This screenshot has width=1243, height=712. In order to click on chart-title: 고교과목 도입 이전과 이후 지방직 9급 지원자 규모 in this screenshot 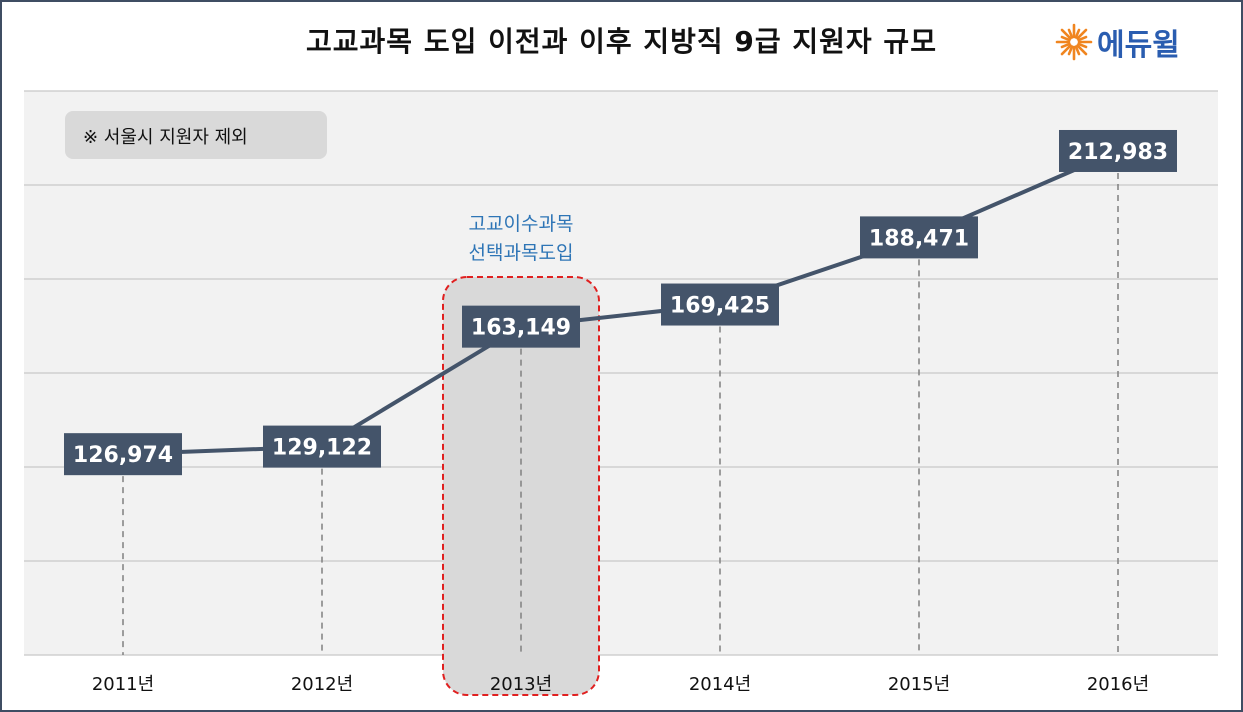, I will do `click(621, 41)`.